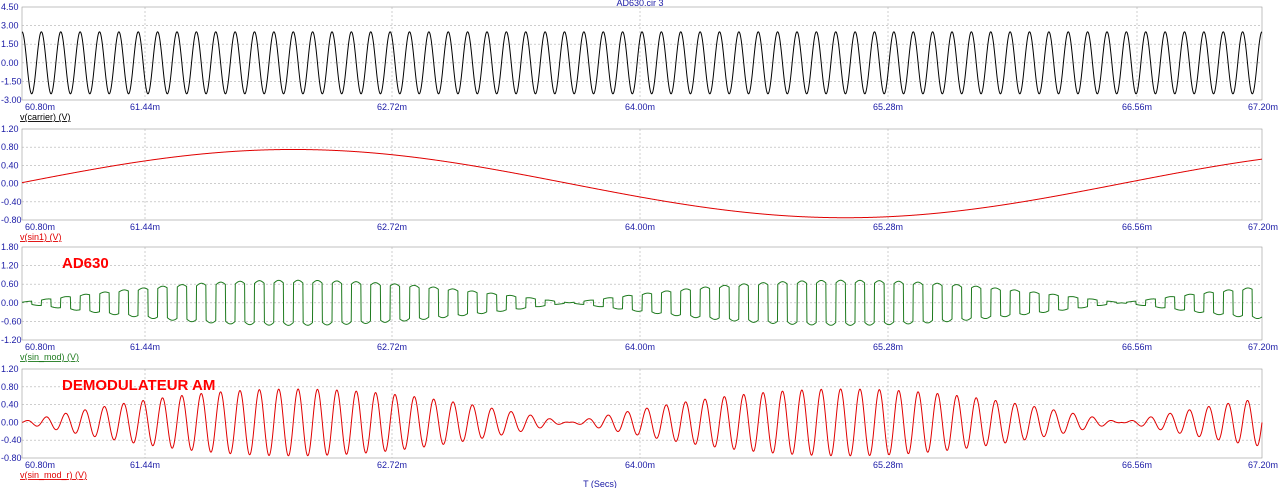 The image size is (1280, 488). Describe the element at coordinates (639, 4) in the screenshot. I see `window-title: AD630.cir 3` at that location.